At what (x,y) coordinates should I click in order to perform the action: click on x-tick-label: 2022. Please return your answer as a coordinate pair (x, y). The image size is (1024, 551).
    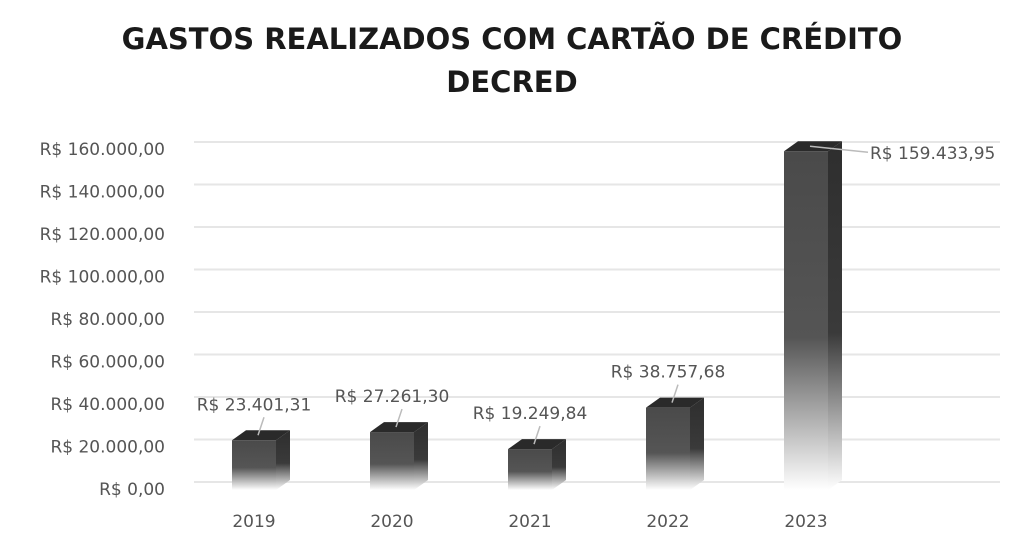
    Looking at the image, I should click on (667, 522).